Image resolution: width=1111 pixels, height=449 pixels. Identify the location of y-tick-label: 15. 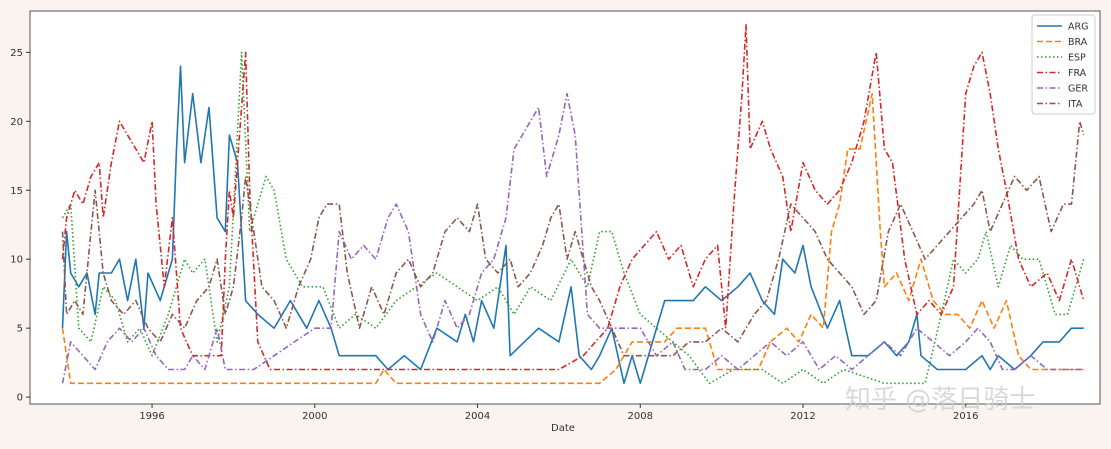
(16, 191).